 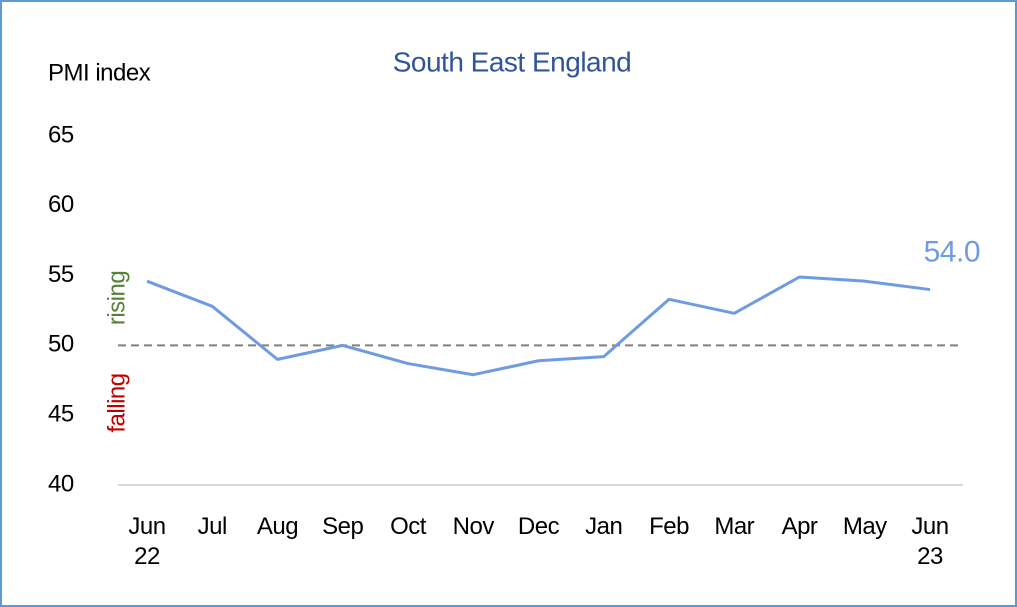 What do you see at coordinates (61, 483) in the screenshot?
I see `y-tick-label: 40` at bounding box center [61, 483].